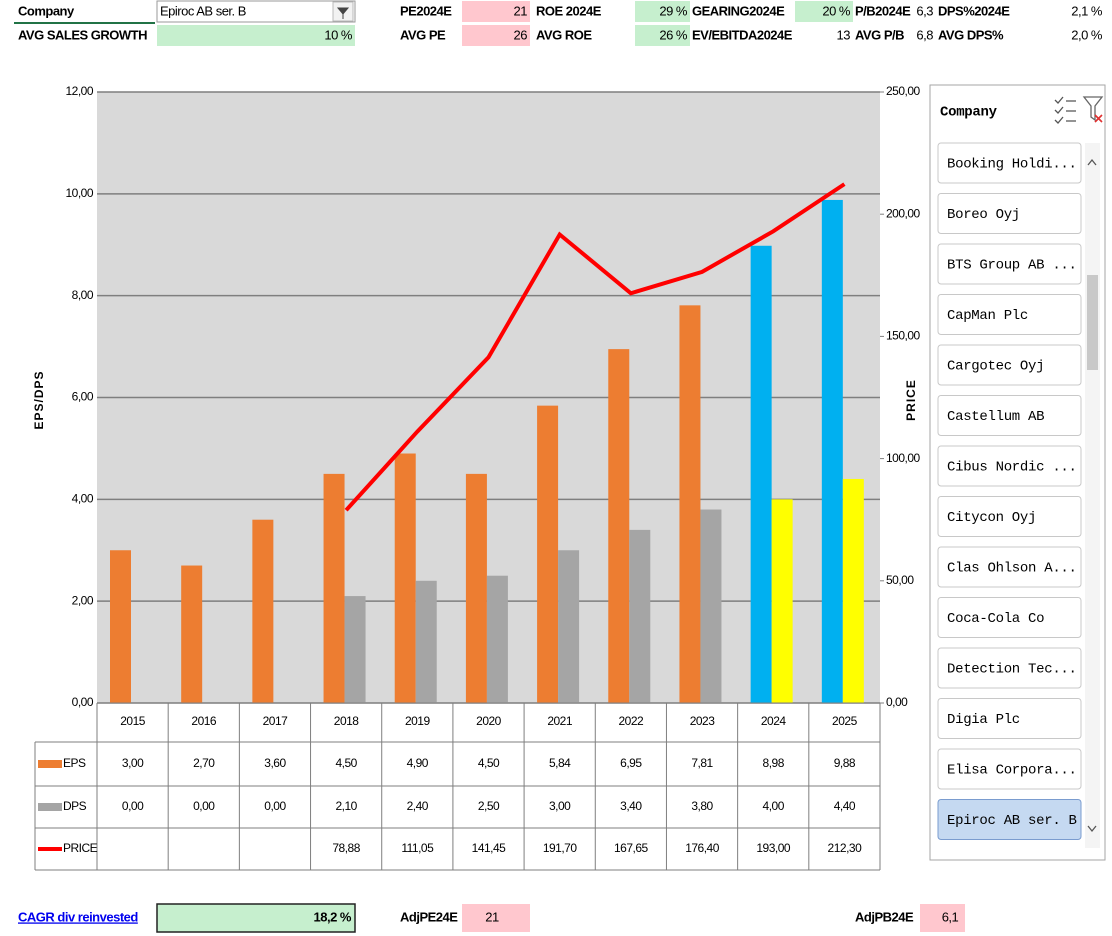 The height and width of the screenshot is (936, 1112). I want to click on kpi-label: Company, so click(46, 10).